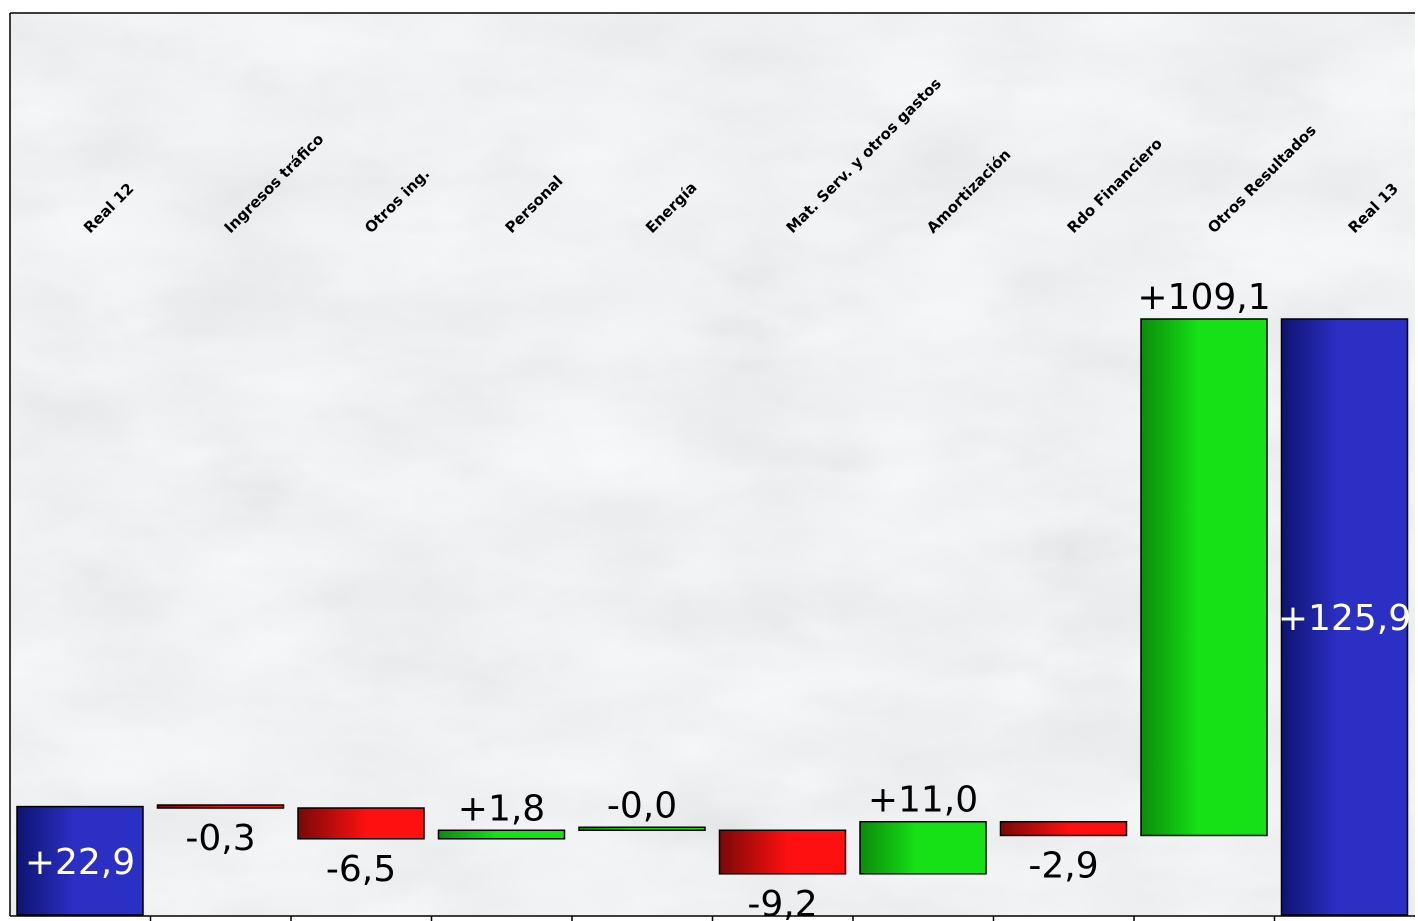 Image resolution: width=1418 pixels, height=921 pixels. I want to click on value-label-otros-ing: -6,5, so click(361, 869).